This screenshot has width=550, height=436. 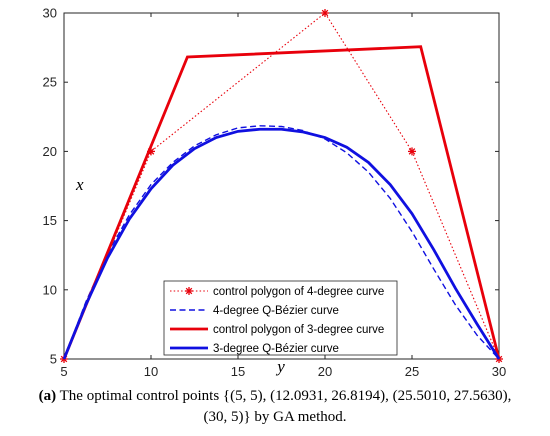 What do you see at coordinates (50, 13) in the screenshot?
I see `y-tick-label: 30` at bounding box center [50, 13].